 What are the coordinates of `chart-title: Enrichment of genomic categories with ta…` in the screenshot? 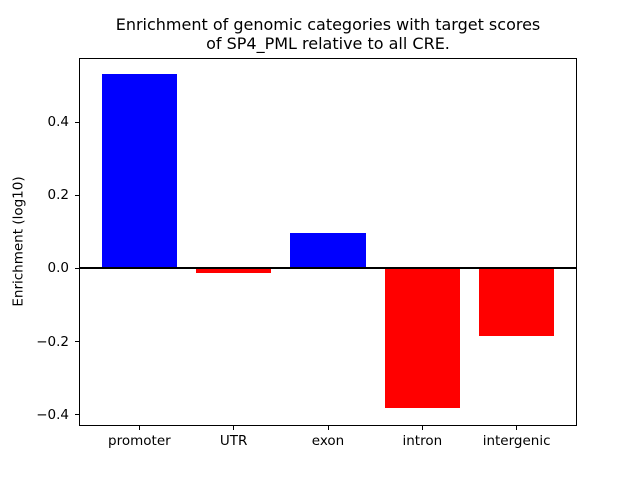 It's located at (328, 34).